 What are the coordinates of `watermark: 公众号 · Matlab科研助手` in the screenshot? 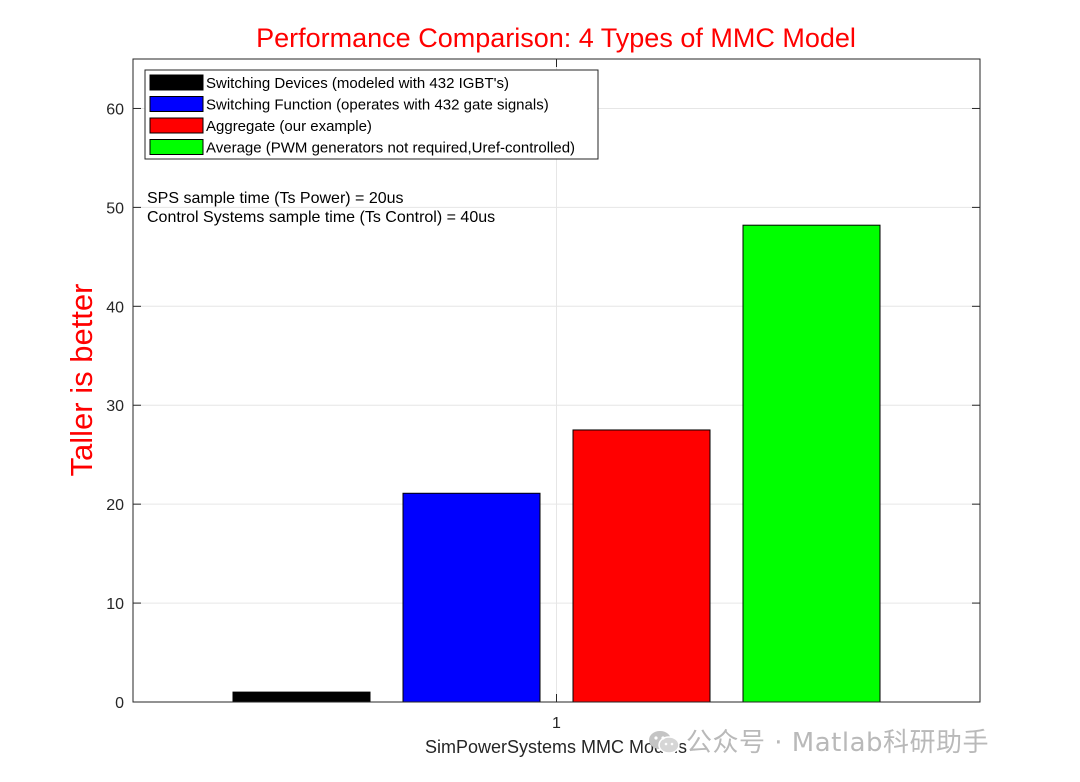 It's located at (818, 740).